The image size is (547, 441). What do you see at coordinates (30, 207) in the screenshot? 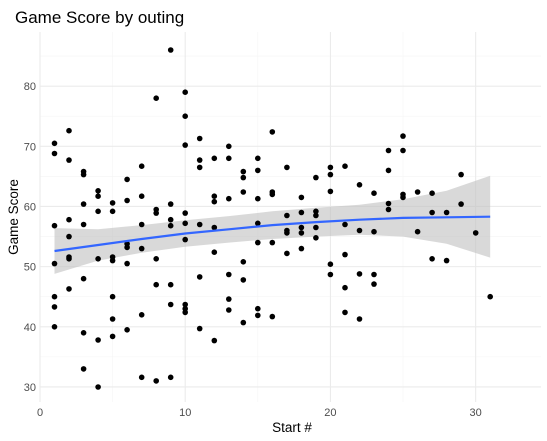
I see `y-tick-label: 60` at bounding box center [30, 207].